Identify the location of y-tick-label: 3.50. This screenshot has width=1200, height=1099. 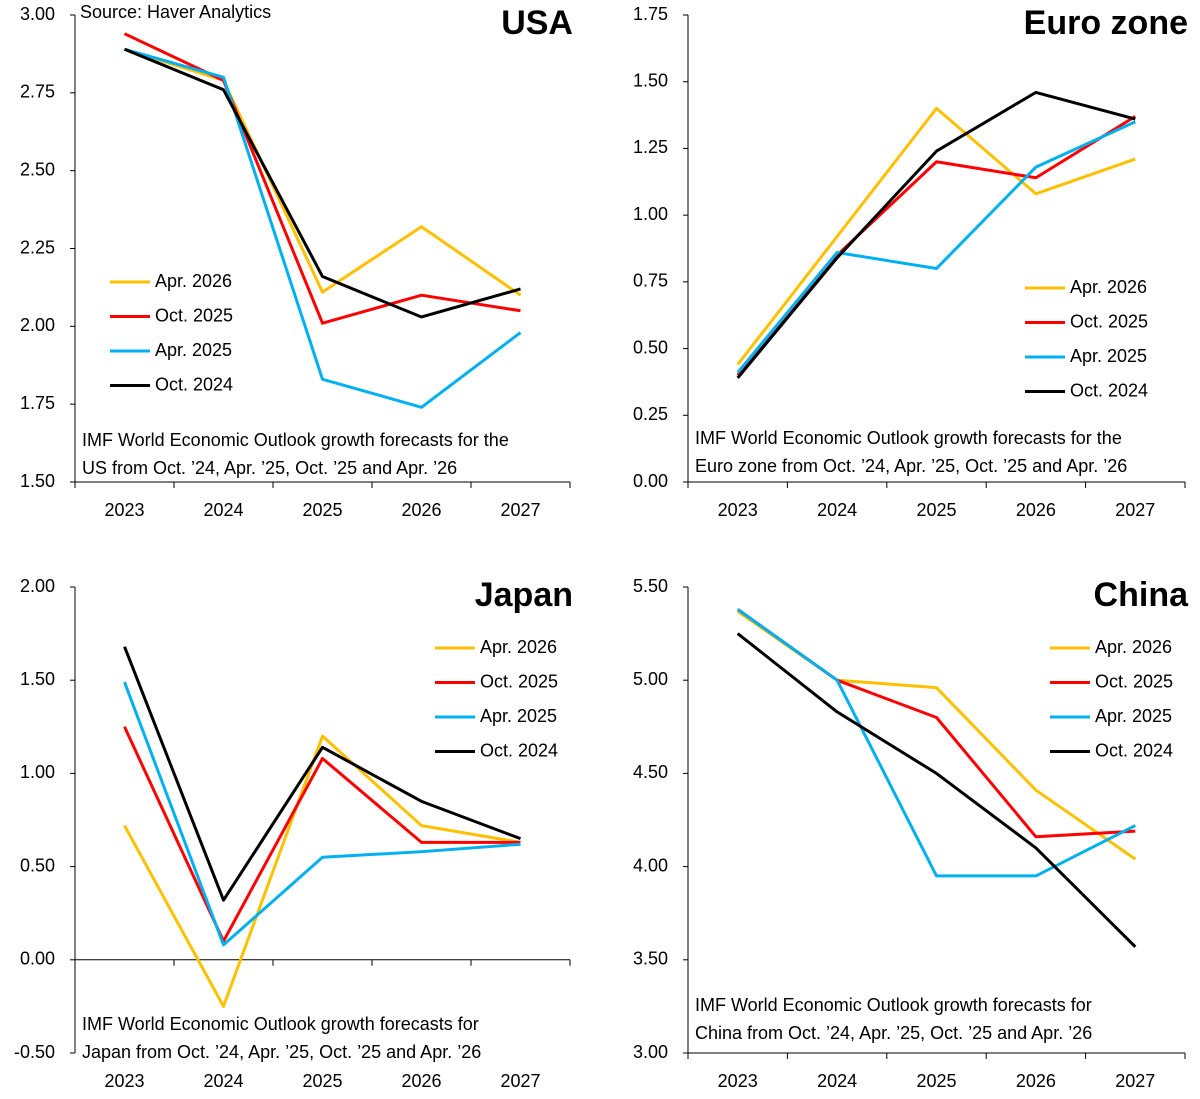
(650, 959).